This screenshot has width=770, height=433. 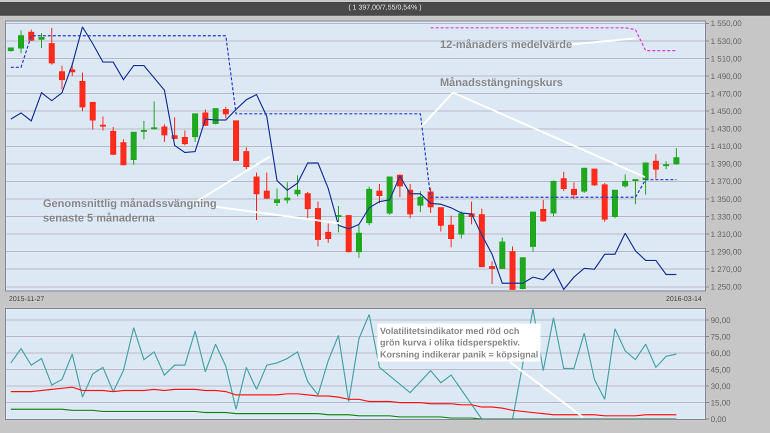 I want to click on y-tick-label: 30,00, so click(x=721, y=386).